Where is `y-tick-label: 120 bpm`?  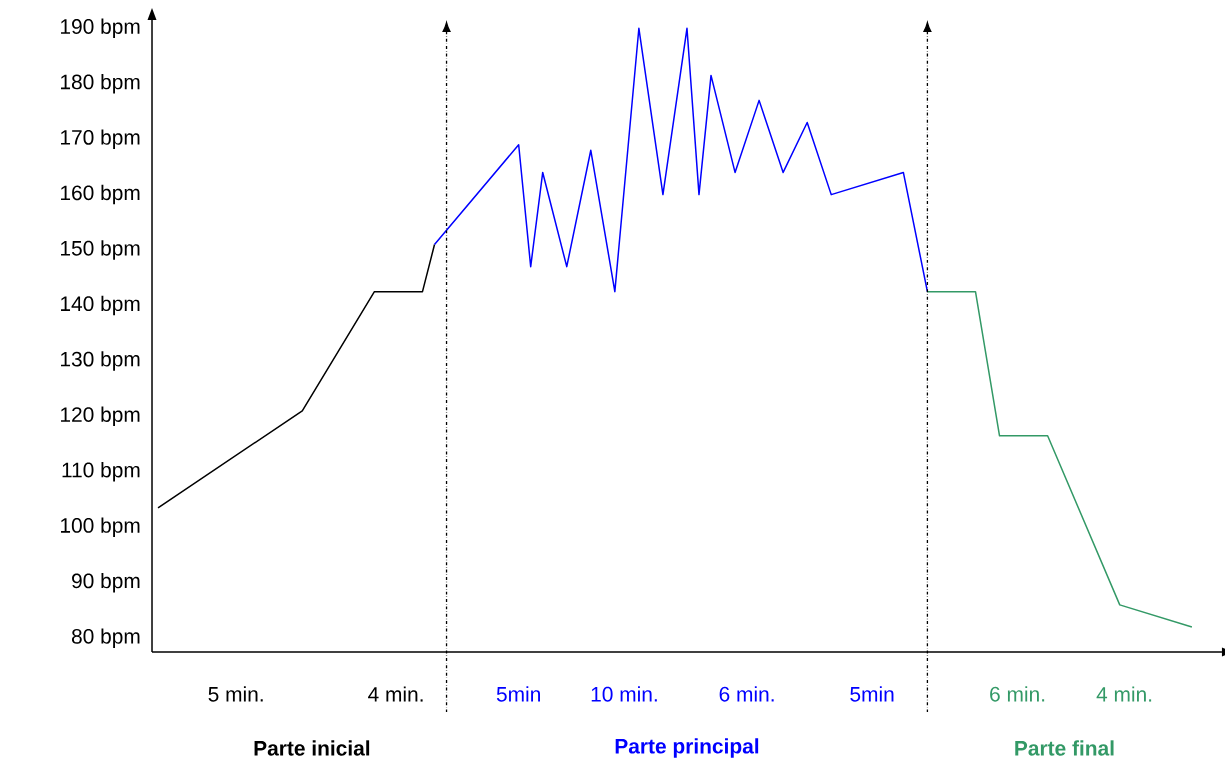 y-tick-label: 120 bpm is located at coordinates (100, 416).